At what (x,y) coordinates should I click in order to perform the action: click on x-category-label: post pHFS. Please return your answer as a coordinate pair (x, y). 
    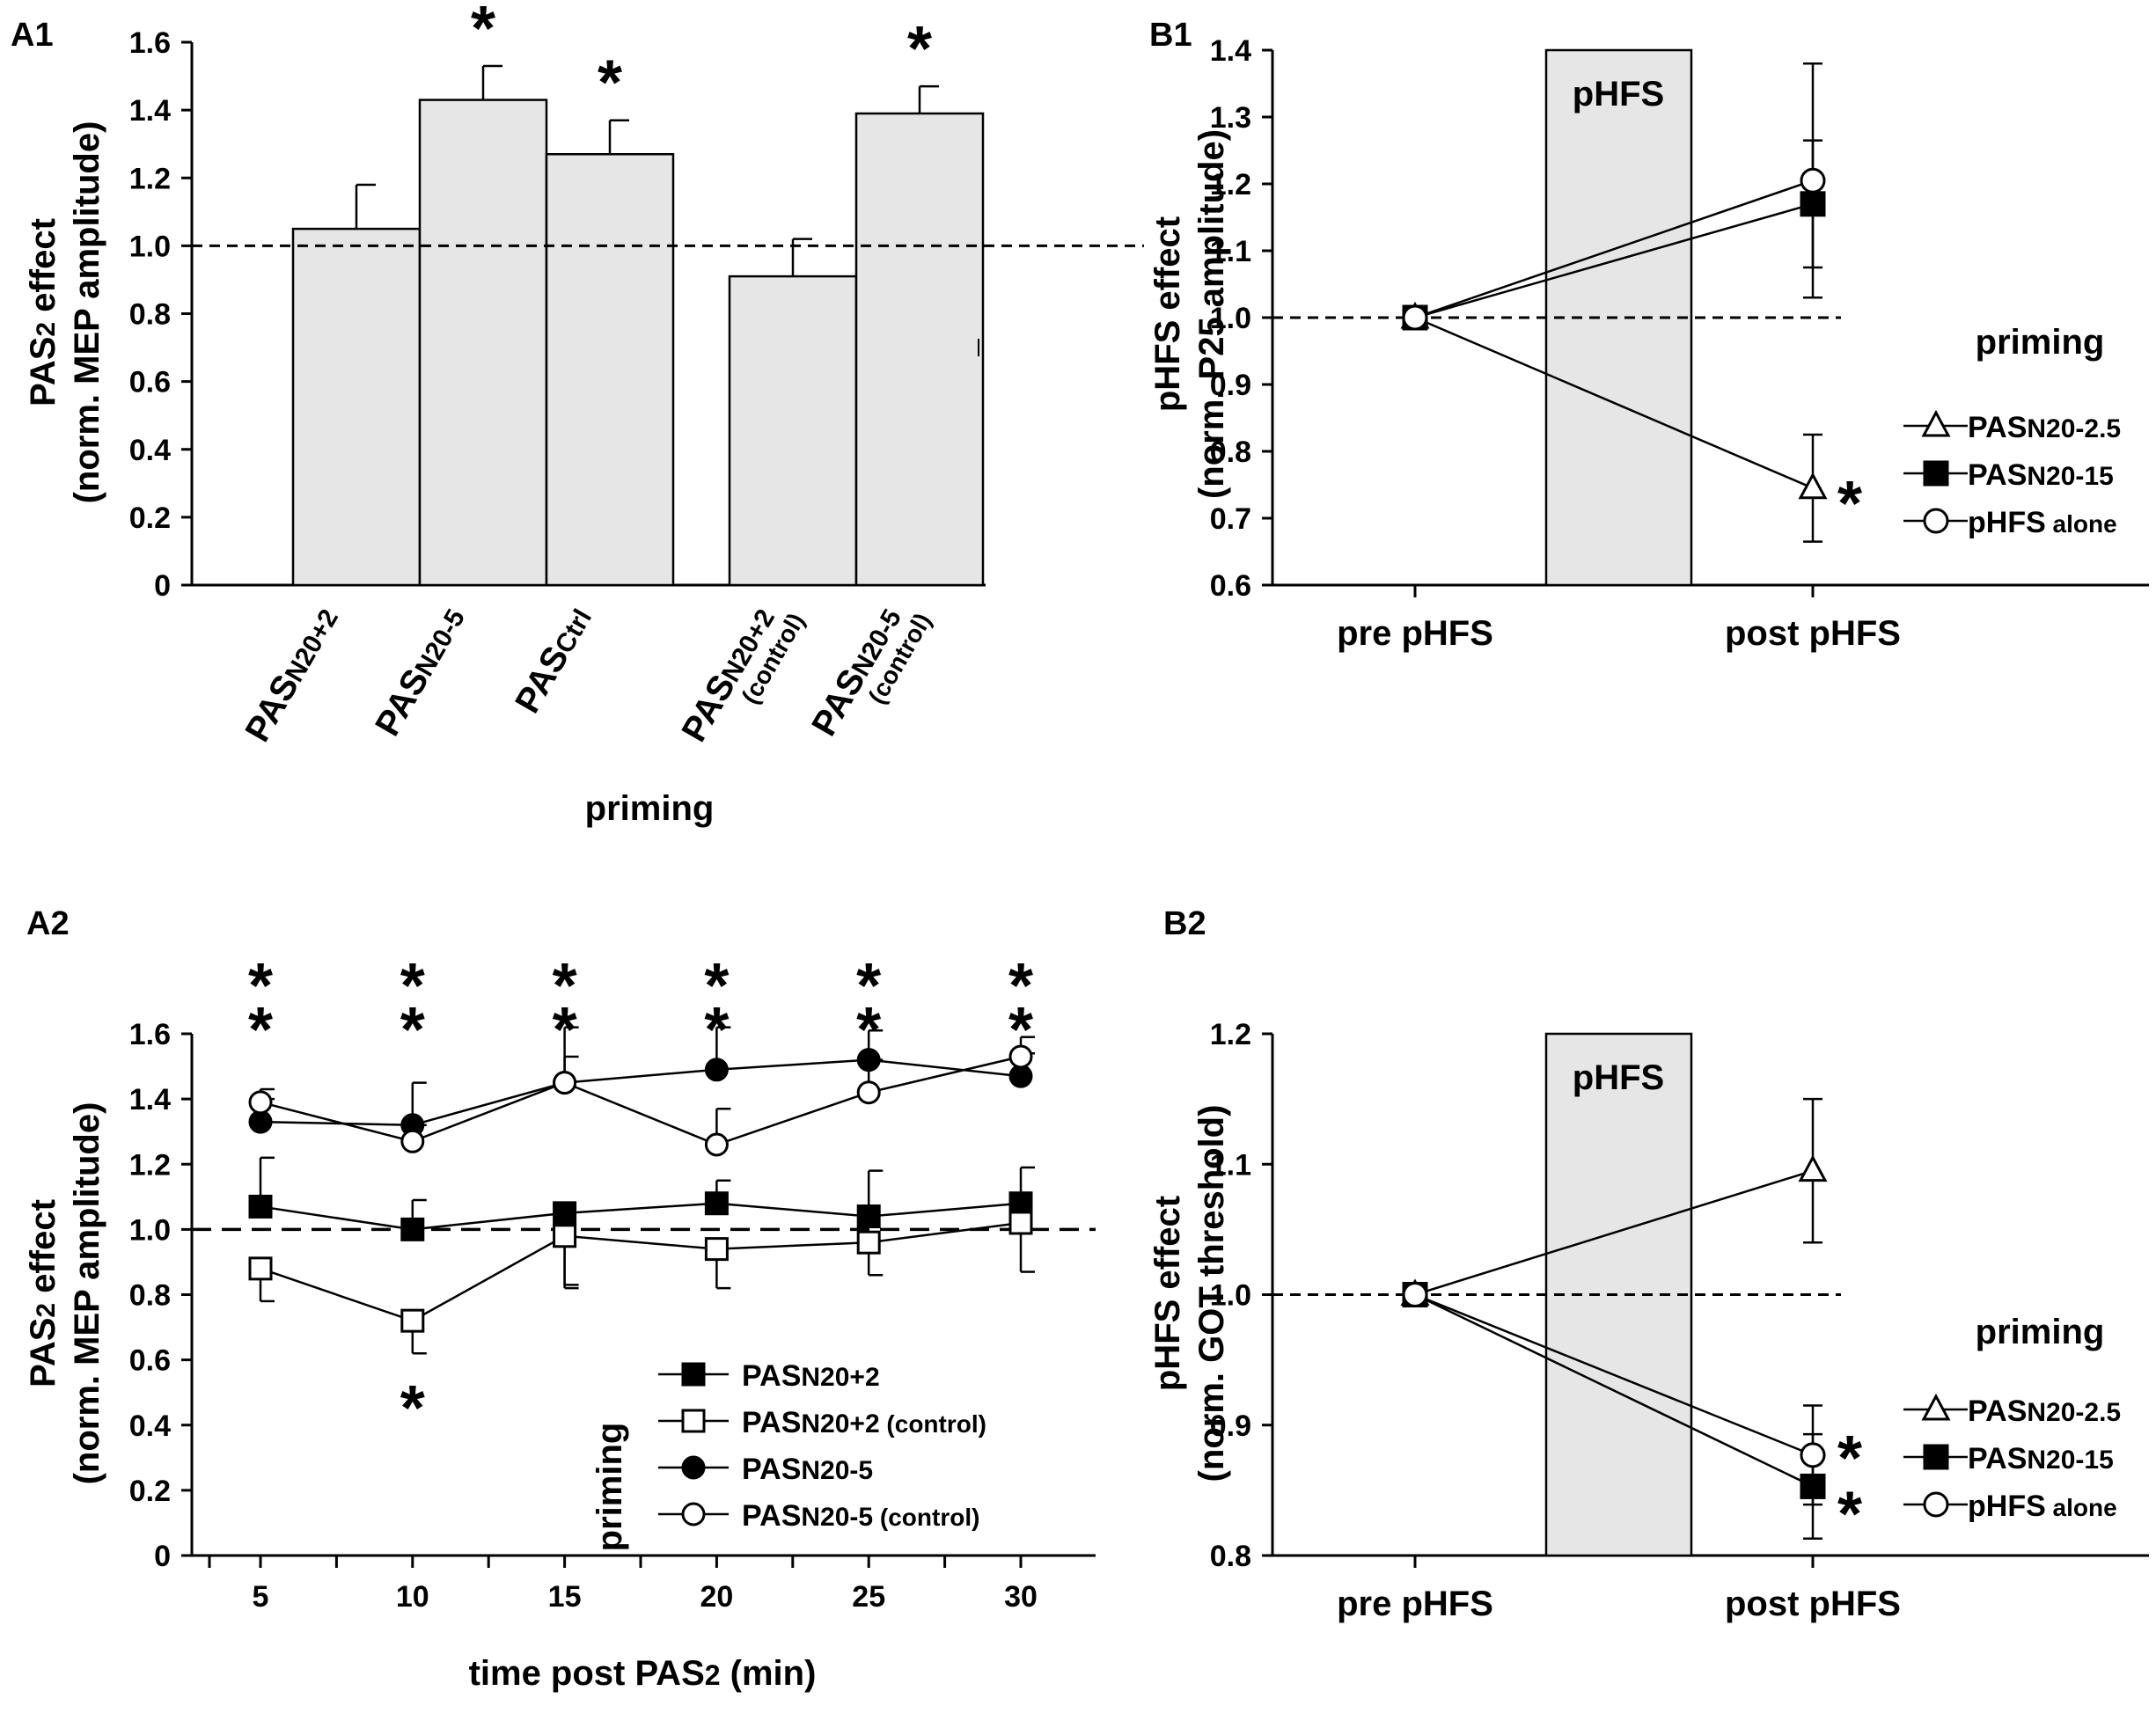
    Looking at the image, I should click on (1813, 1604).